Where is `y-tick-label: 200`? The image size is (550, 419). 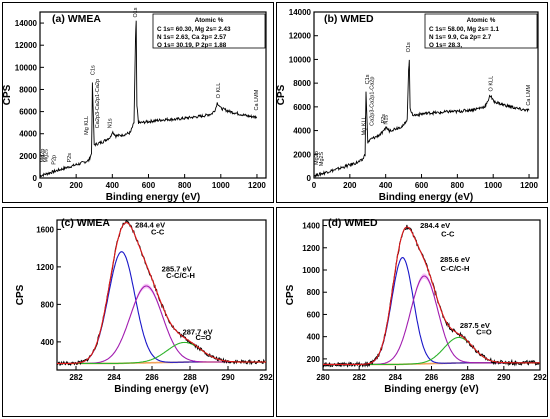 y-tick-label: 200 is located at coordinates (314, 359).